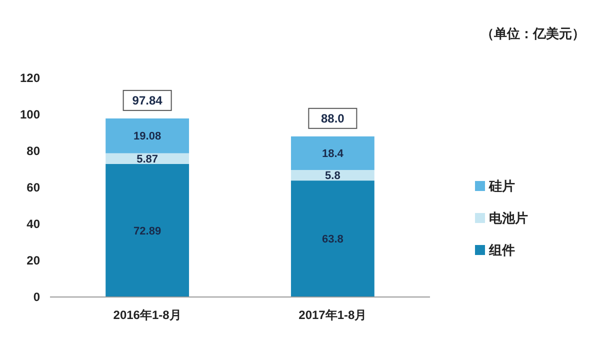 This screenshot has height=337, width=600. I want to click on legend-label: 组件, so click(501, 250).